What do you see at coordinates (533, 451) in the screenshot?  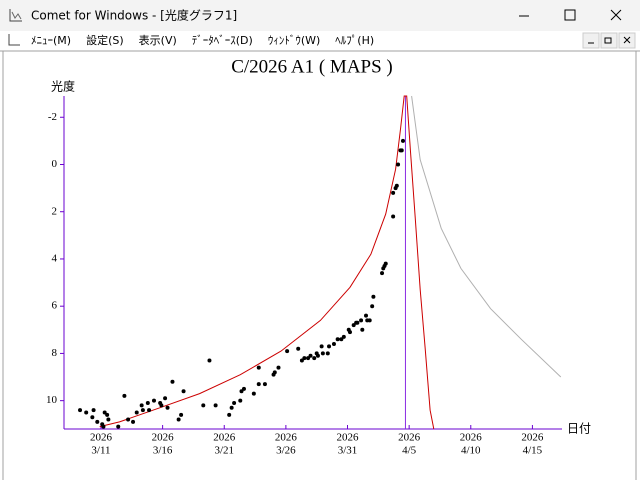 I see `x-tick-label: 4/15` at bounding box center [533, 451].